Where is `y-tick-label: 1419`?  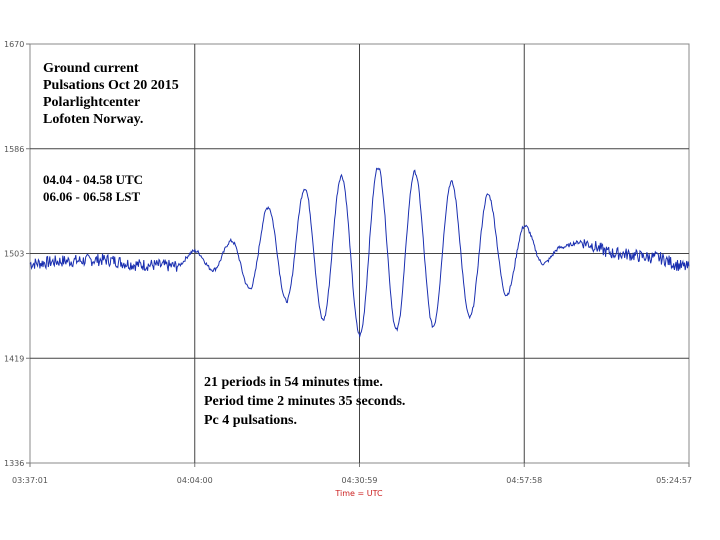 y-tick-label: 1419 is located at coordinates (14, 358).